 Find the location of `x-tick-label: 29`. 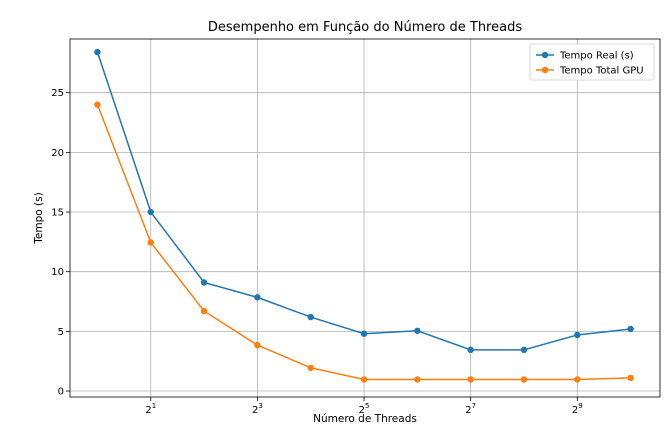

x-tick-label: 29 is located at coordinates (577, 409).